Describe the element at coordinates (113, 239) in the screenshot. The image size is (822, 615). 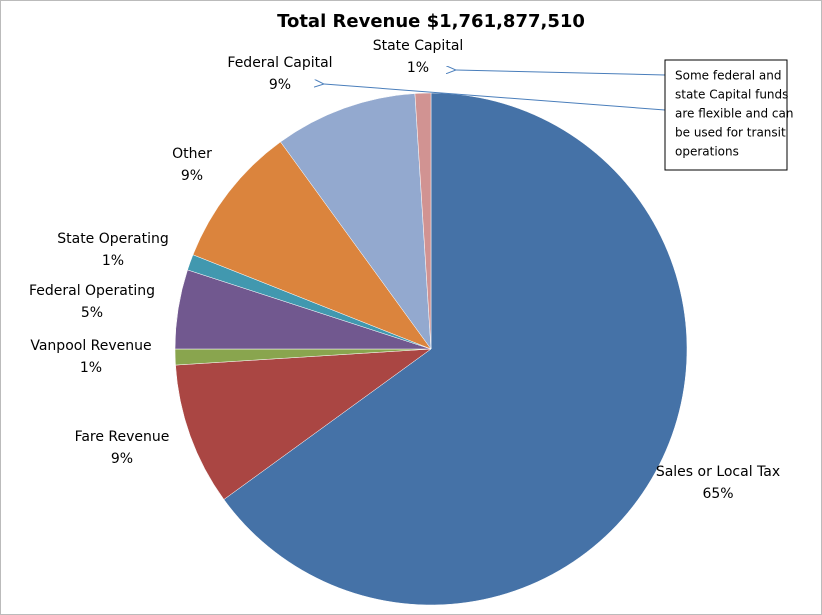
I see `slice-label: State Operating` at that location.